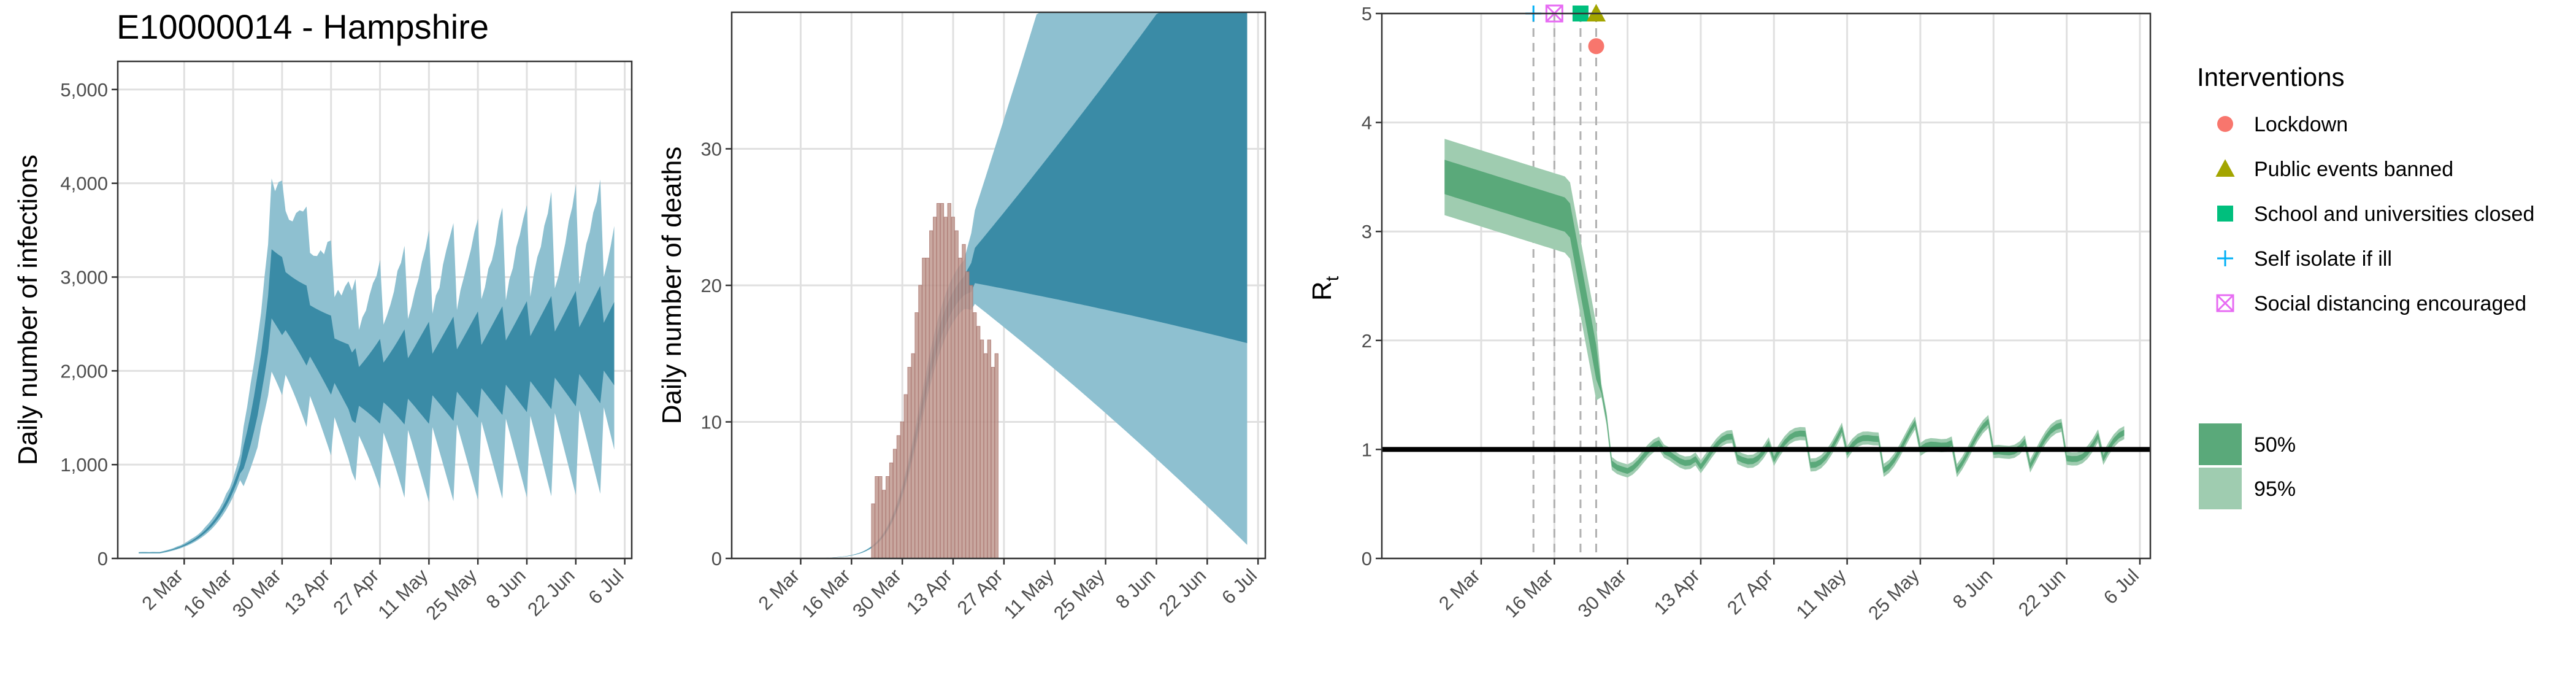 This screenshot has height=683, width=2576. I want to click on legend-label: Public events banned, so click(2353, 170).